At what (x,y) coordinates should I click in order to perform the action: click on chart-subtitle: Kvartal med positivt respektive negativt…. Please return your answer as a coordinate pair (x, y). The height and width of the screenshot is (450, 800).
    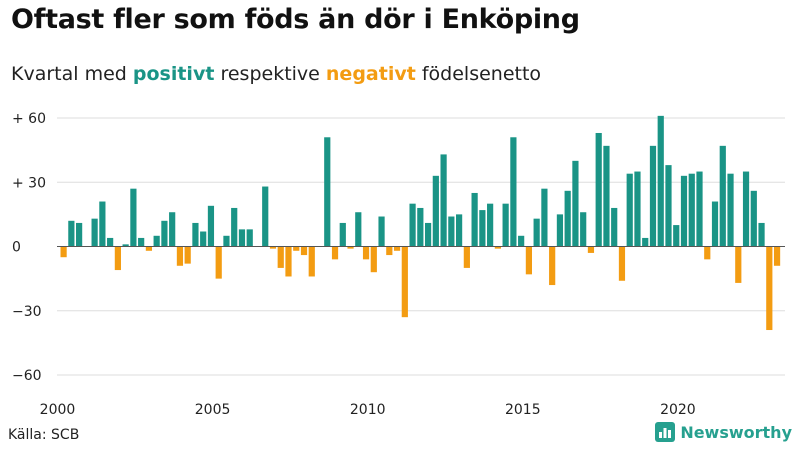
    Looking at the image, I should click on (276, 74).